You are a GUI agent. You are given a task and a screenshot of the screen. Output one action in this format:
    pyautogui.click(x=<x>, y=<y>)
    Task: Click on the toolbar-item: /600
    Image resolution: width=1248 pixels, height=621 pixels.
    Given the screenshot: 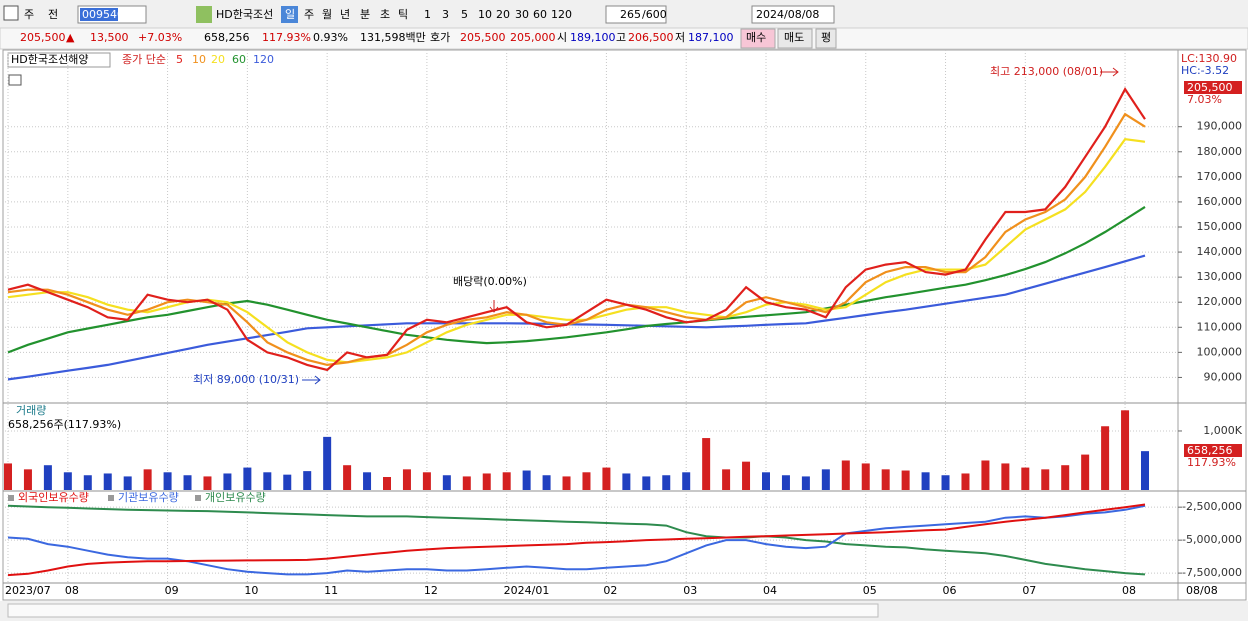 What is the action you would take?
    pyautogui.click(x=654, y=14)
    